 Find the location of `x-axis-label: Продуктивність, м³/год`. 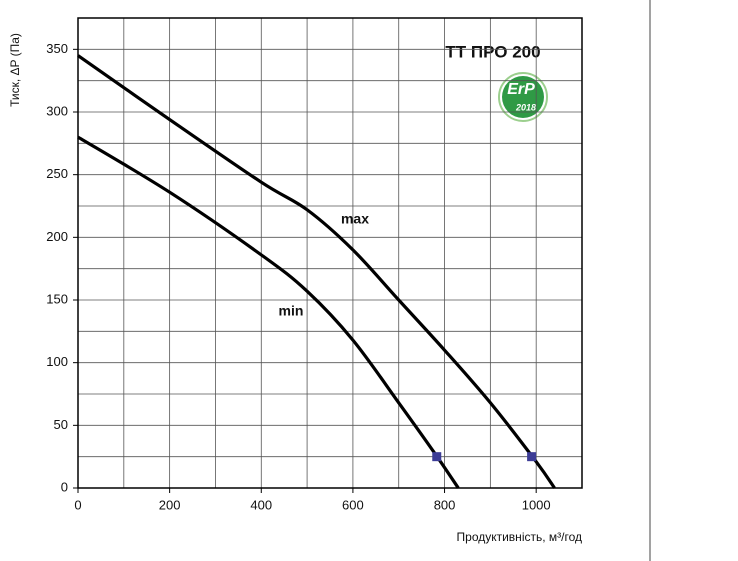

x-axis-label: Продуктивність, м³/год is located at coordinates (519, 537).